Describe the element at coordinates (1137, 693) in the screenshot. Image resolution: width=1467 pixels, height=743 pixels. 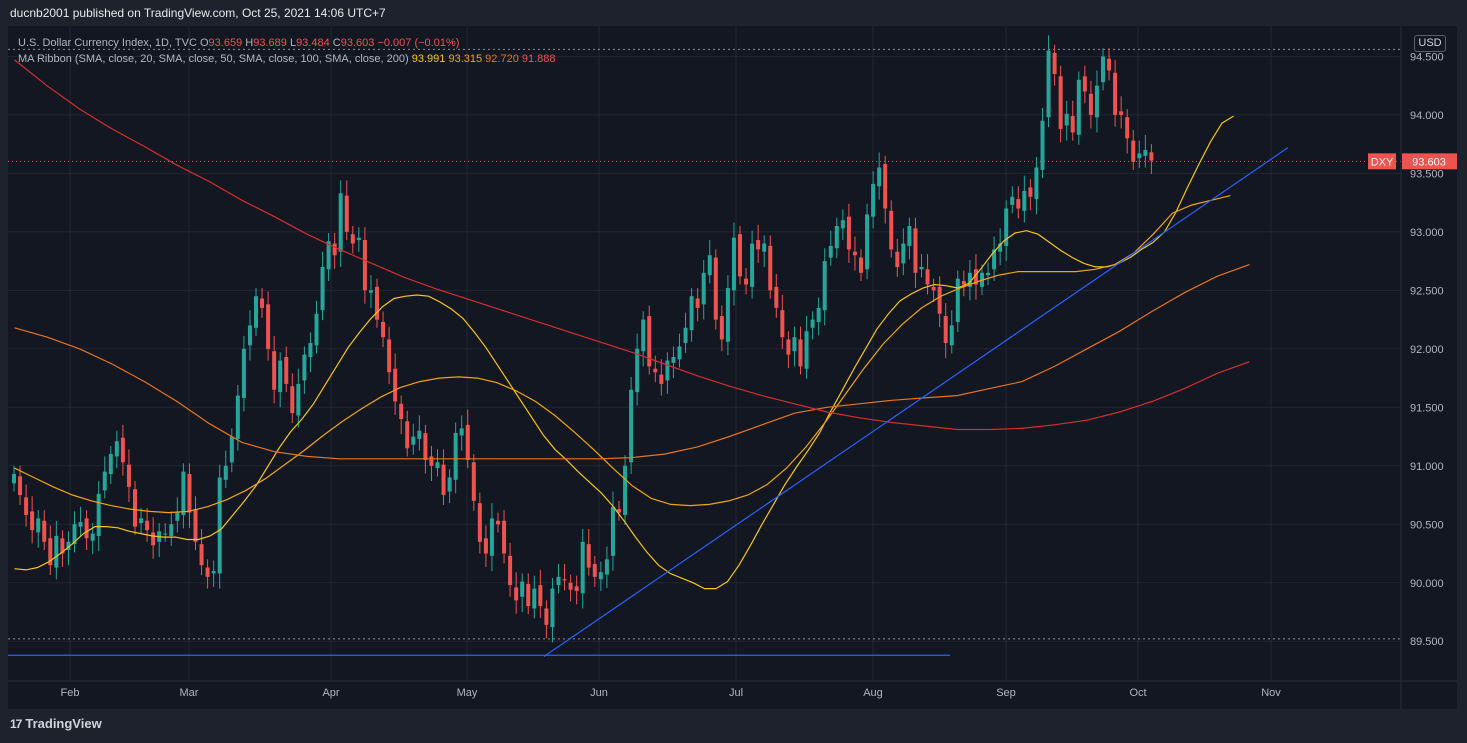
I see `x-tick-label: Oct` at that location.